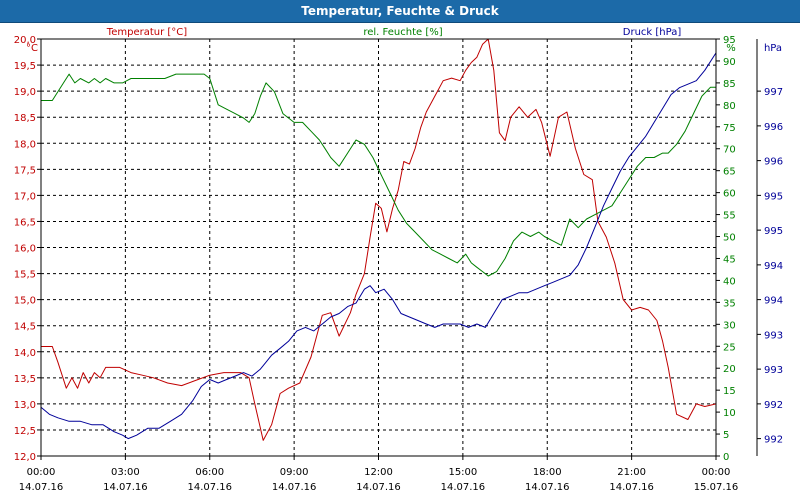 This screenshot has height=500, width=800. What do you see at coordinates (25, 405) in the screenshot?
I see `temperature-tick-label: 13,0` at bounding box center [25, 405].